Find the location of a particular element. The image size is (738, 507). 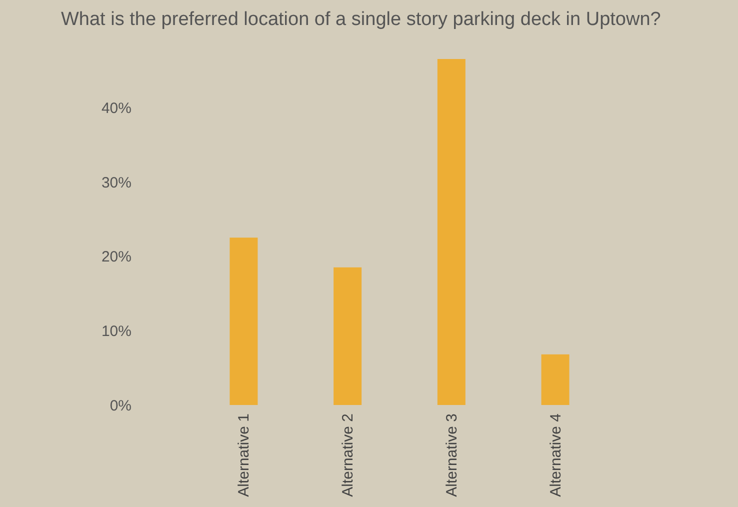

y-tick-label: 40% is located at coordinates (116, 108).